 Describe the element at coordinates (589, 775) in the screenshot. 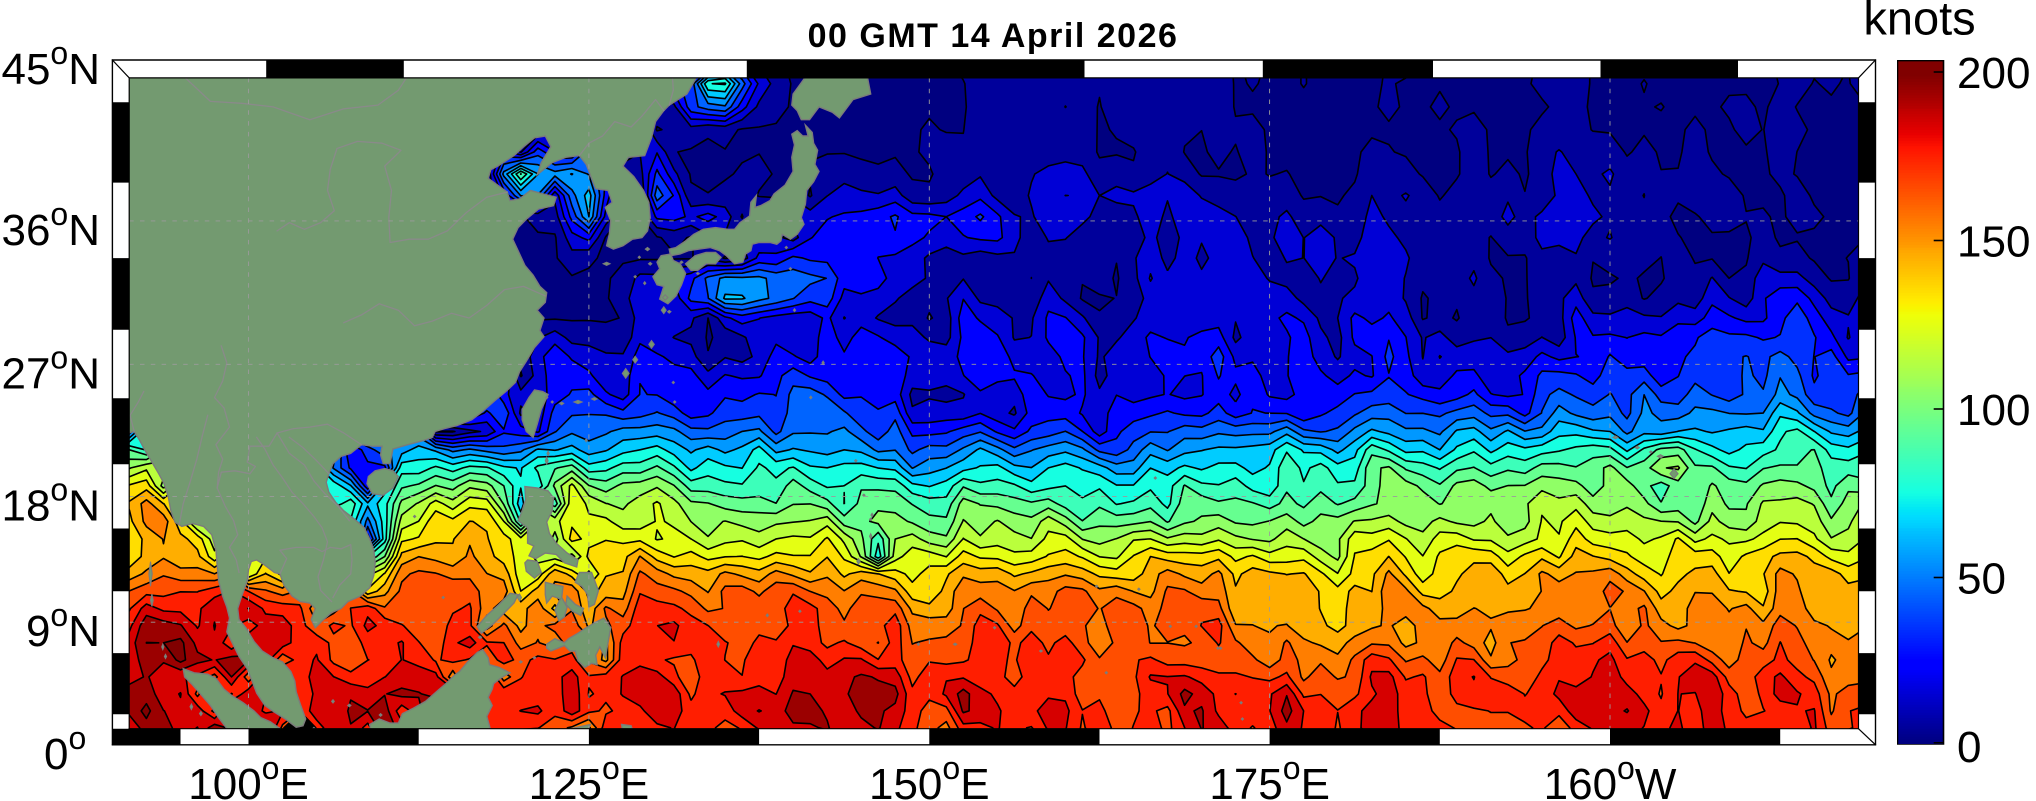

I see `svg-text: 125oE` at that location.